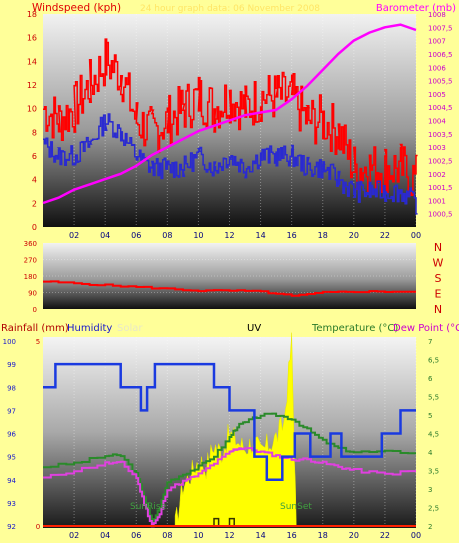  What do you see at coordinates (440, 28) in the screenshot?
I see `y2-tick-label: 1007,5` at bounding box center [440, 28].